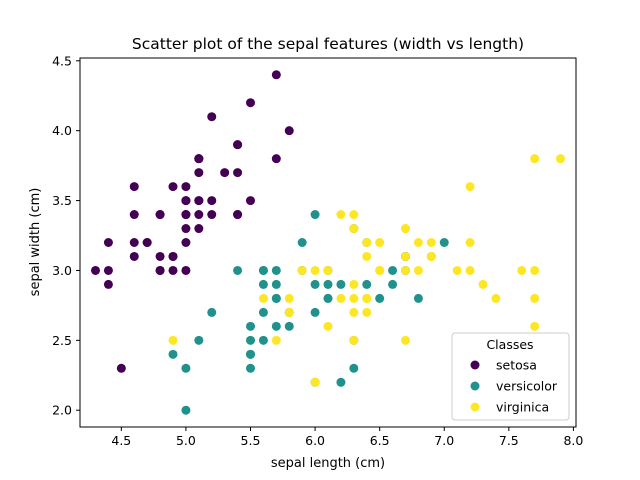 The image size is (640, 480). Describe the element at coordinates (347, 437) in the screenshot. I see `x-axis-ticks: 4.5 5.0 5.5 6.0 6.5 7.0 7.5 8.0` at that location.